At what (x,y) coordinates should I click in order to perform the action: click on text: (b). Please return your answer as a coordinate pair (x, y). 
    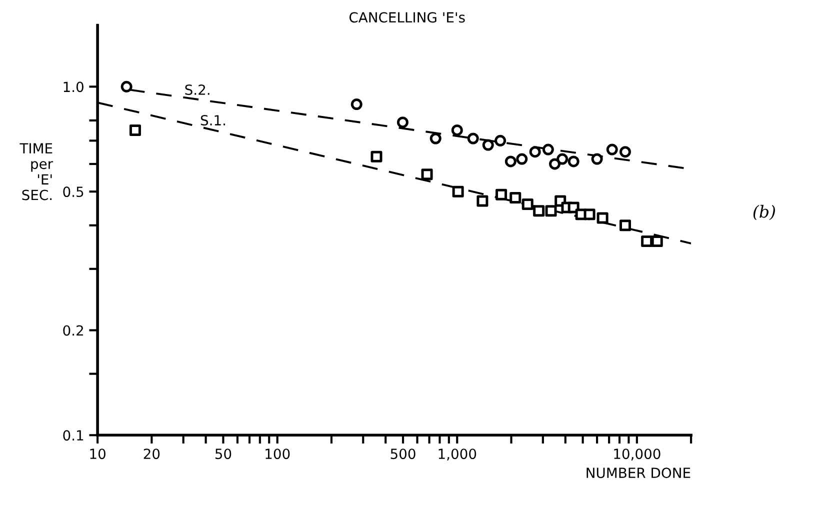
    Looking at the image, I should click on (764, 212).